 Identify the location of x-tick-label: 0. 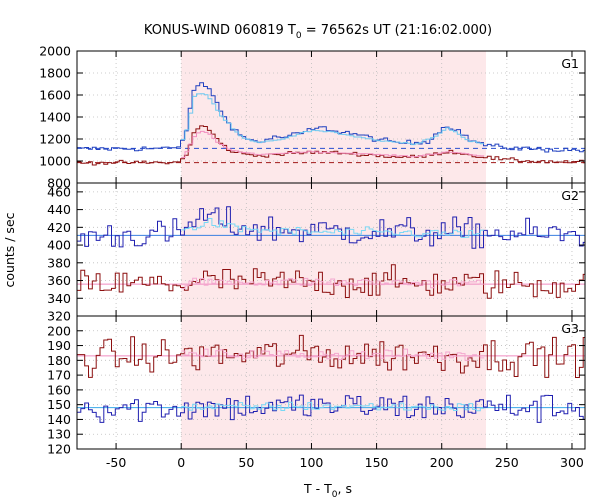
(181, 462).